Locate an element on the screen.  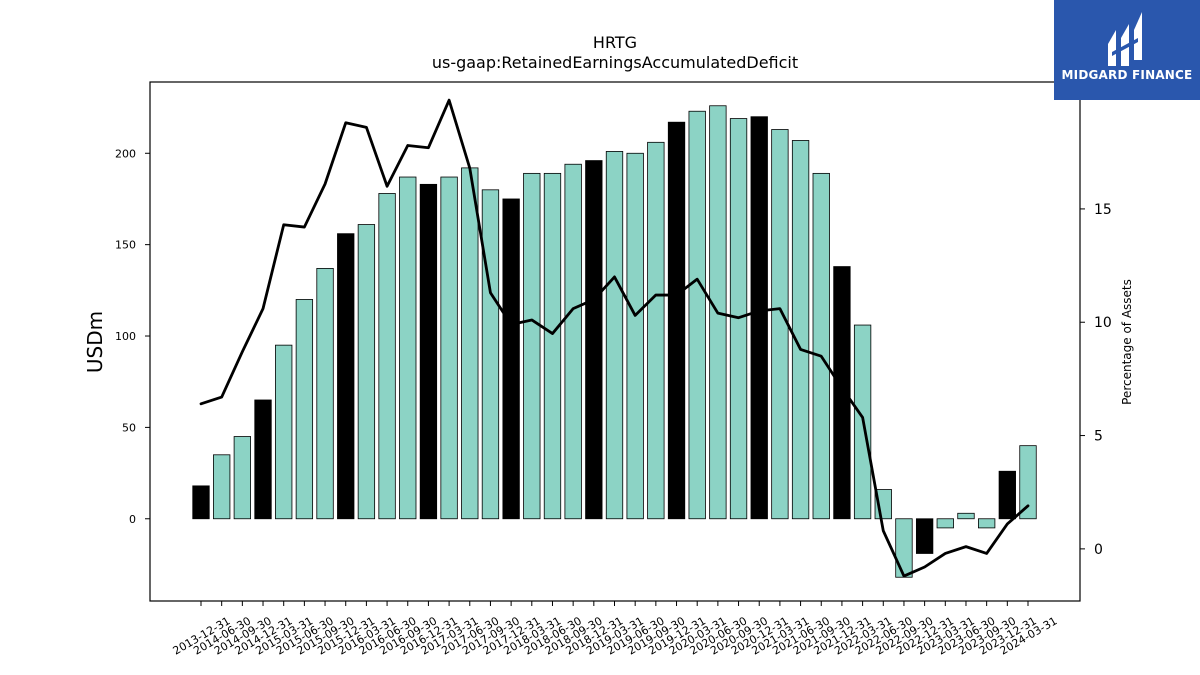
y-tick-label: 50 is located at coordinates (129, 427).